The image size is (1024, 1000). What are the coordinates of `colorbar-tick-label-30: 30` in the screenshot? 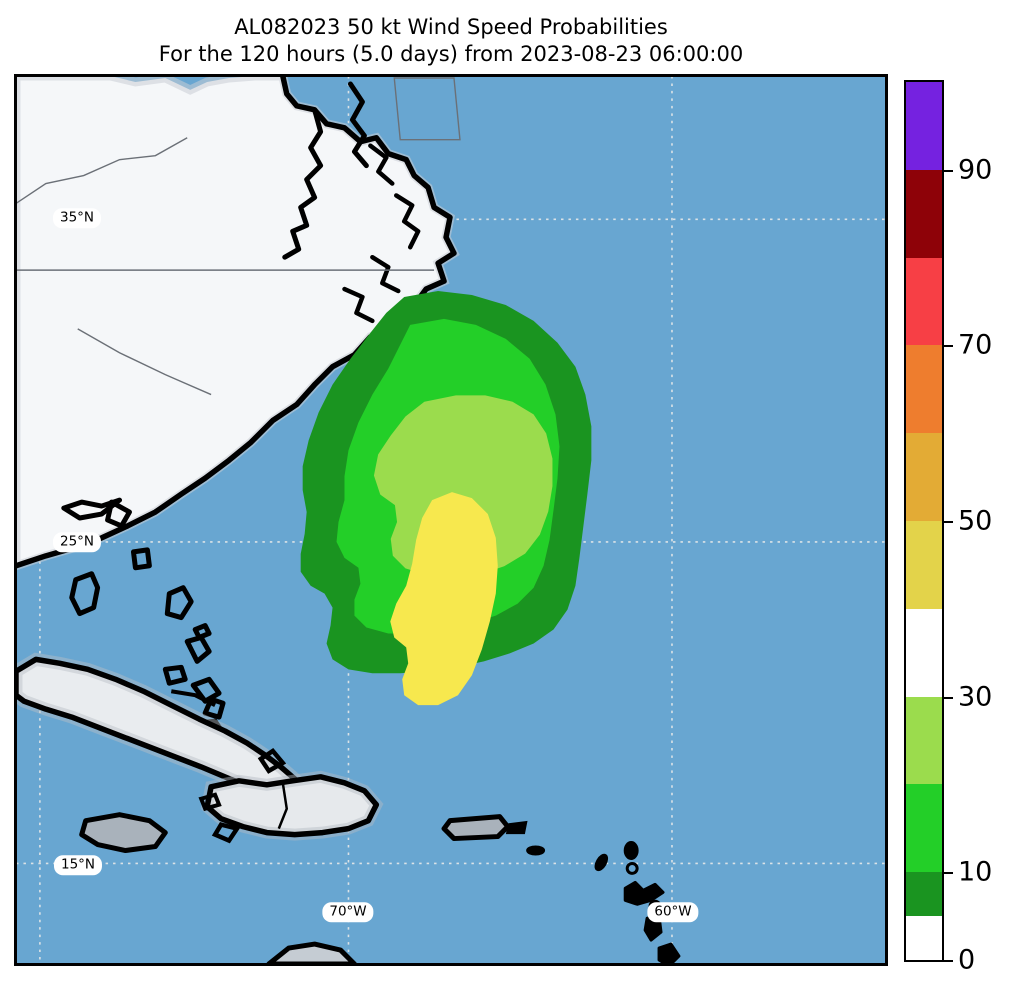 It's located at (975, 697).